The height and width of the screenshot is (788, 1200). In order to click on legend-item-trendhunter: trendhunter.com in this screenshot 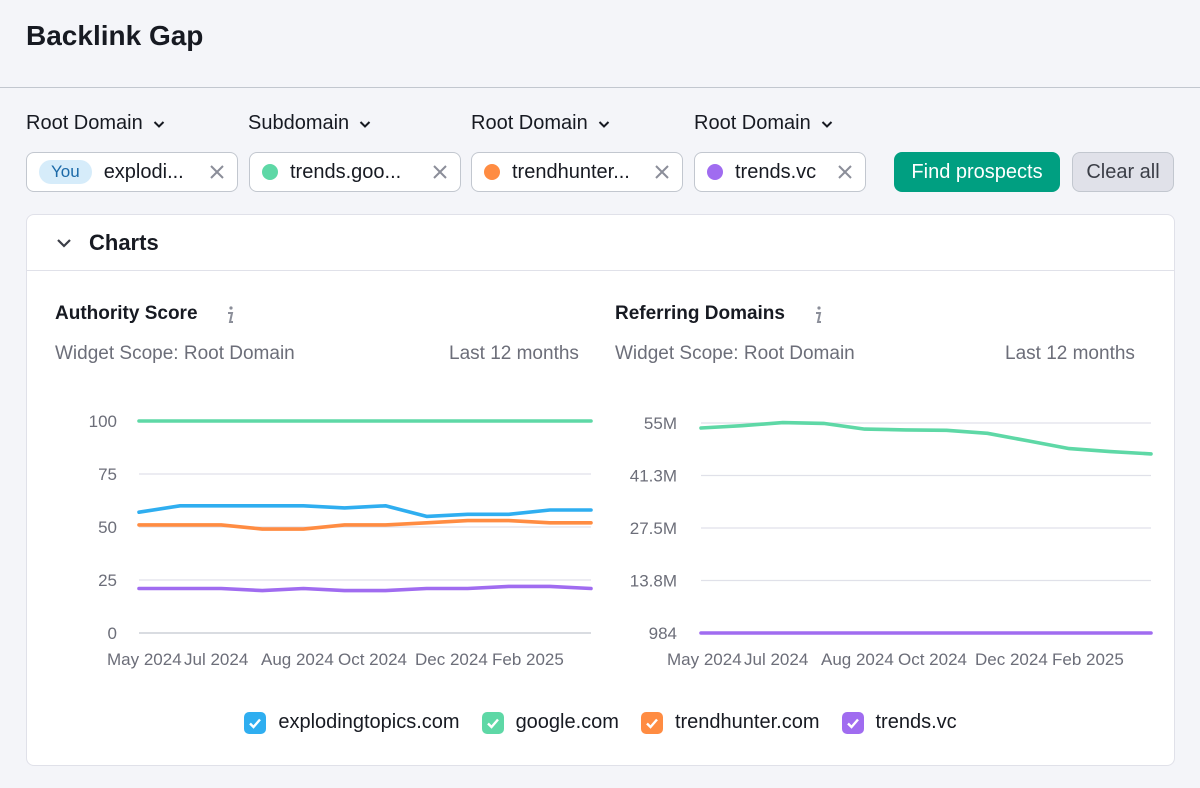, I will do `click(730, 722)`.